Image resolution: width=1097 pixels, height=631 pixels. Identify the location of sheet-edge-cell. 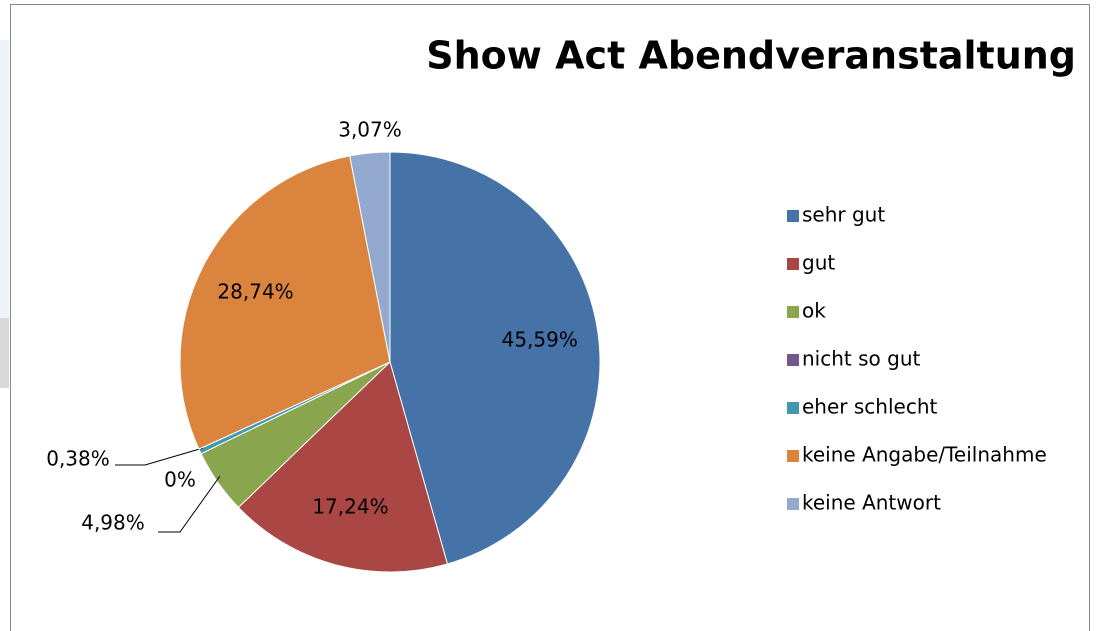
(4, 353).